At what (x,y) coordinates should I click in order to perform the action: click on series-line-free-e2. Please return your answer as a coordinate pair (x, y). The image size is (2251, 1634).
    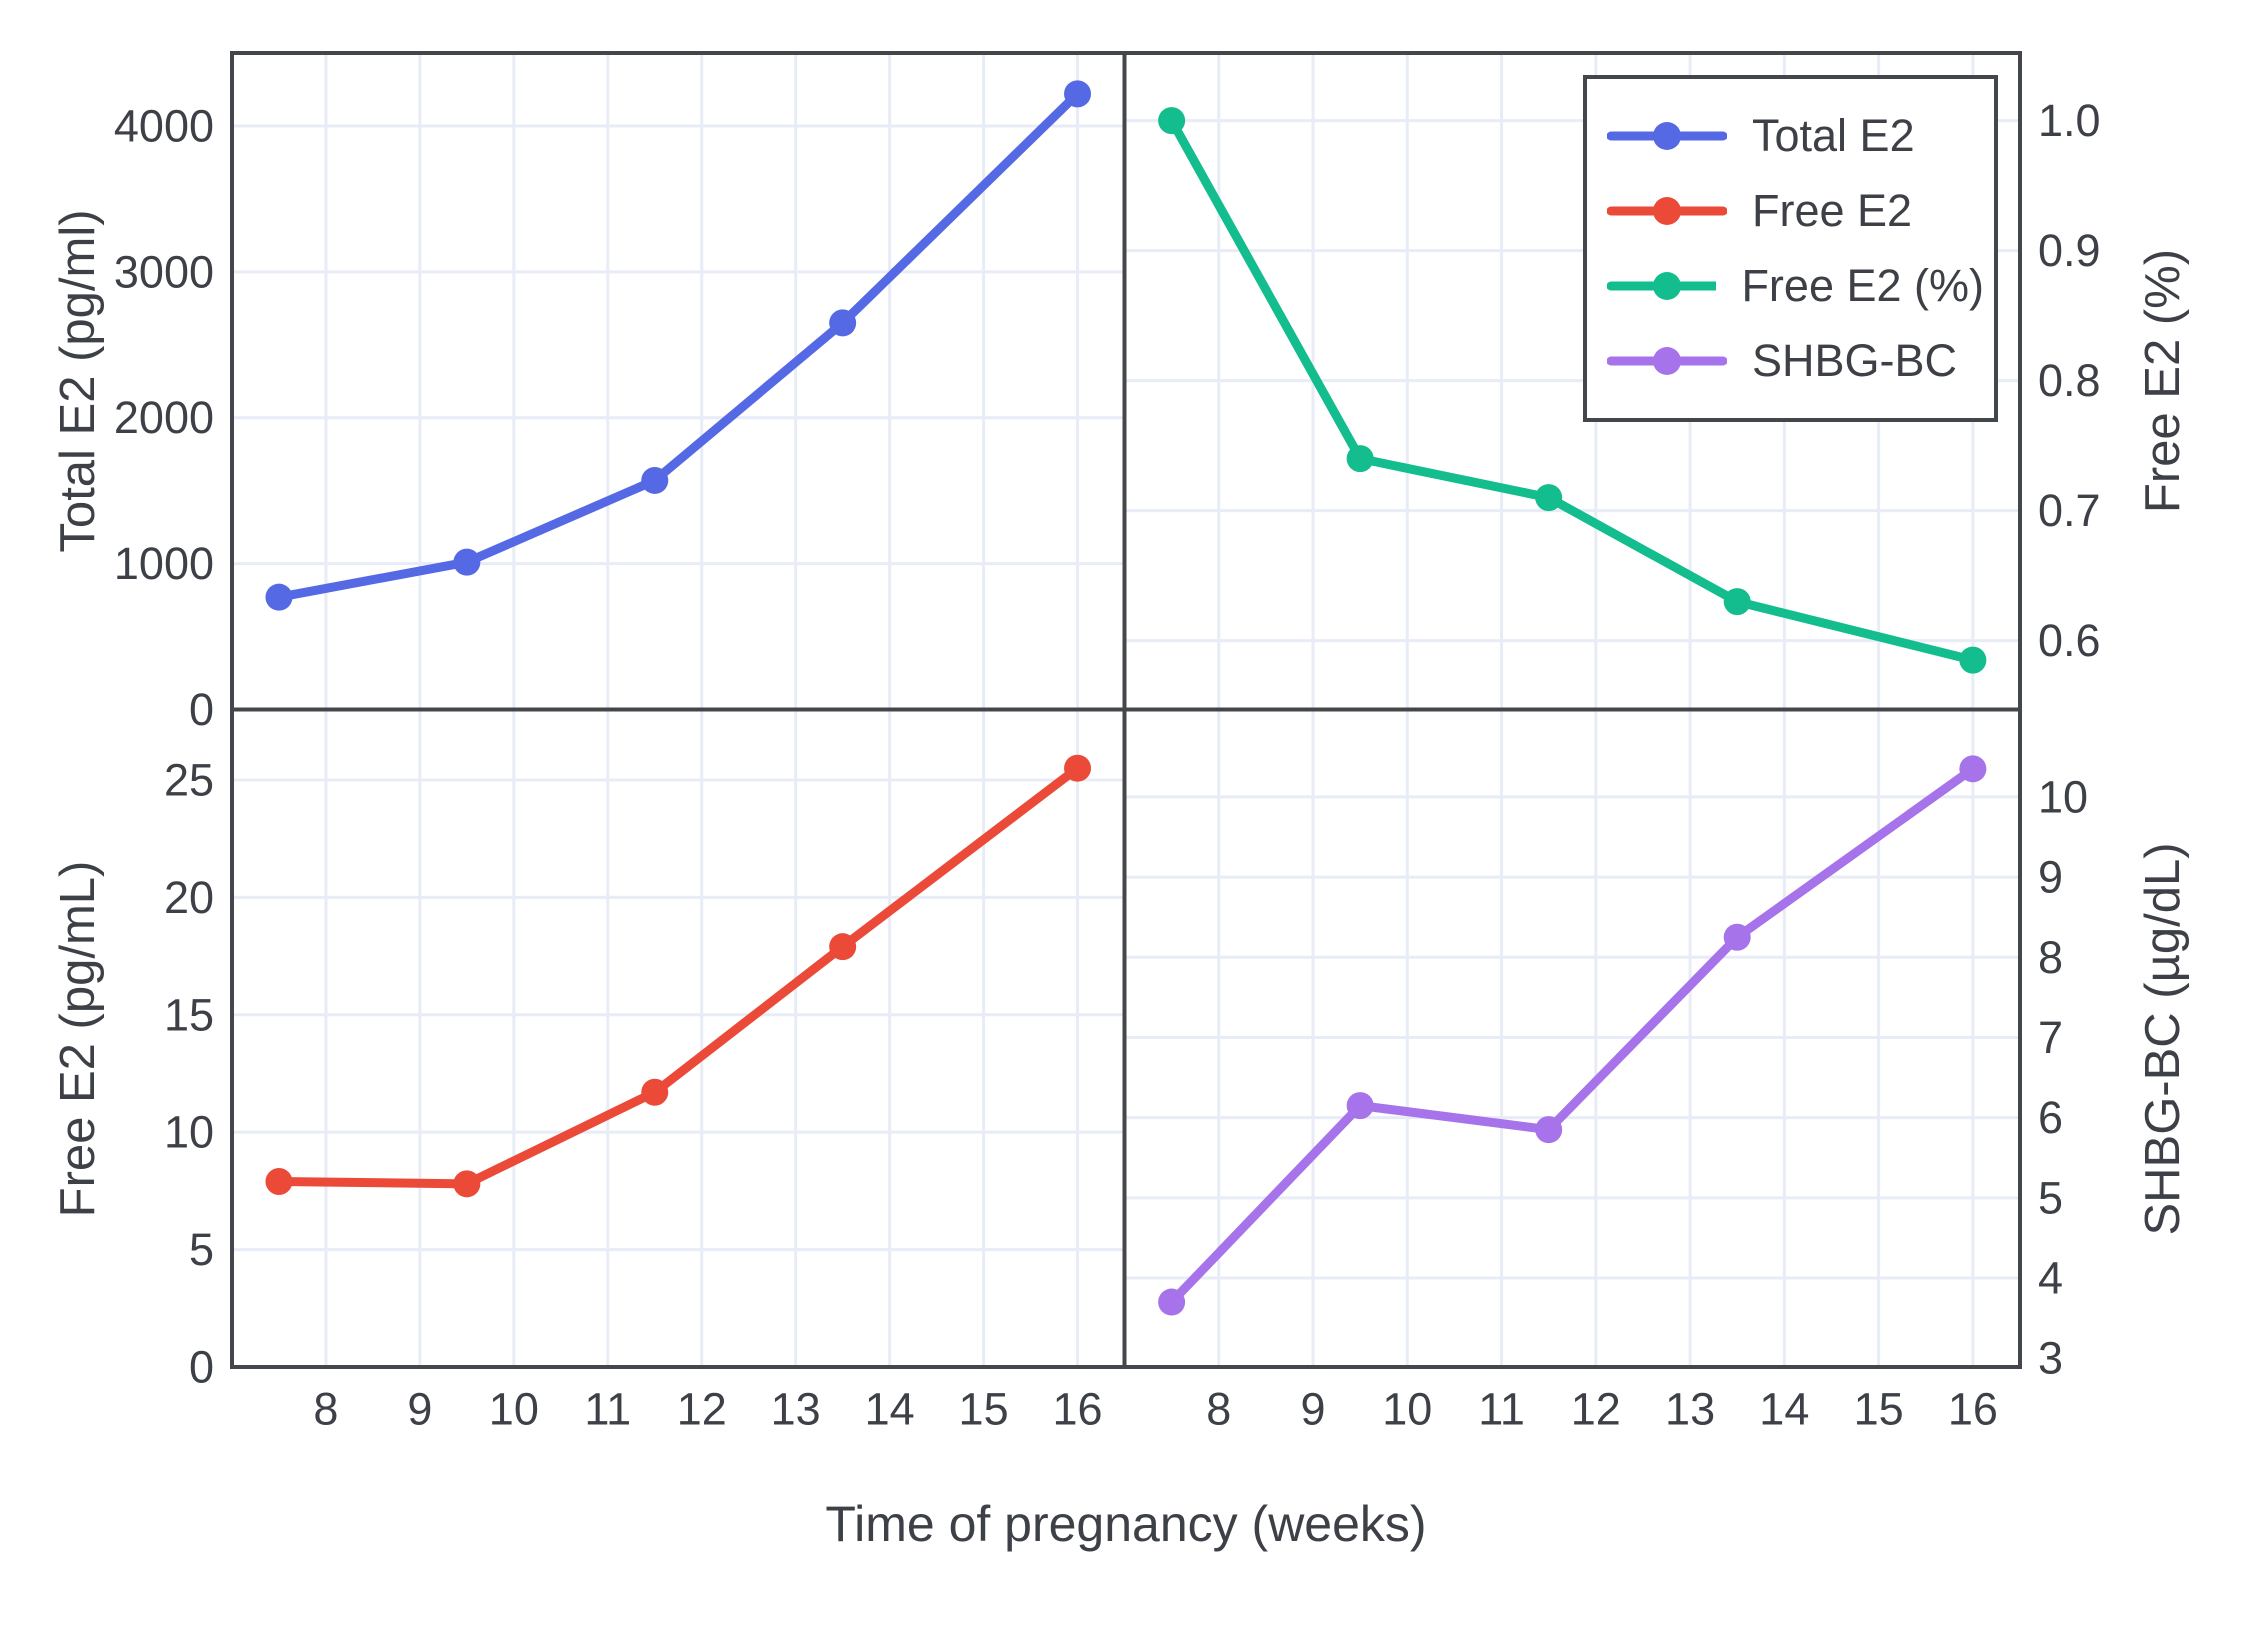
    Looking at the image, I should click on (678, 976).